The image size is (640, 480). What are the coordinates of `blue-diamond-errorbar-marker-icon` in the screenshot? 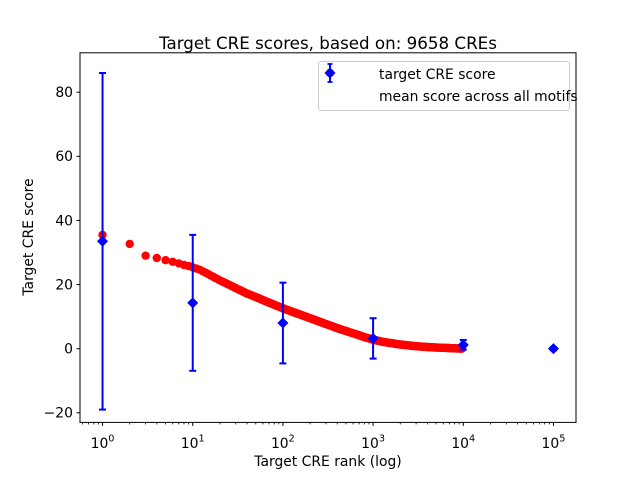 It's located at (347, 85).